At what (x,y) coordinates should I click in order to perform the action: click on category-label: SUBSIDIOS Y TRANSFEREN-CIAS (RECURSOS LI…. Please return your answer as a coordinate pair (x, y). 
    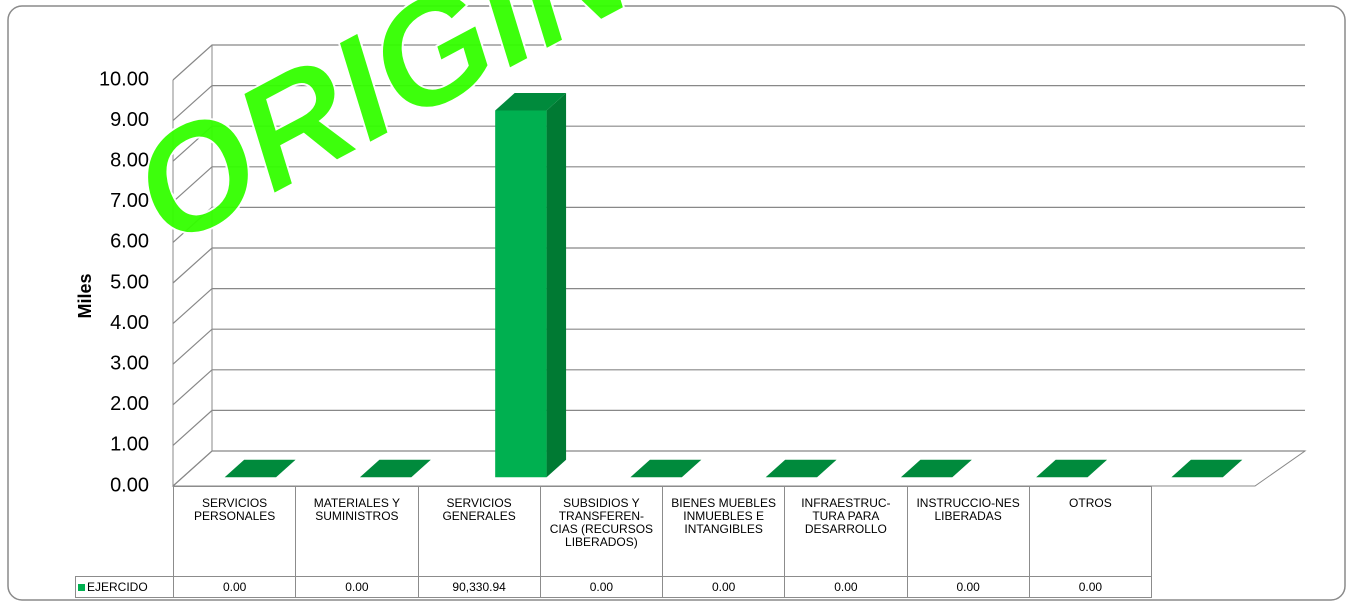
    Looking at the image, I should click on (601, 531).